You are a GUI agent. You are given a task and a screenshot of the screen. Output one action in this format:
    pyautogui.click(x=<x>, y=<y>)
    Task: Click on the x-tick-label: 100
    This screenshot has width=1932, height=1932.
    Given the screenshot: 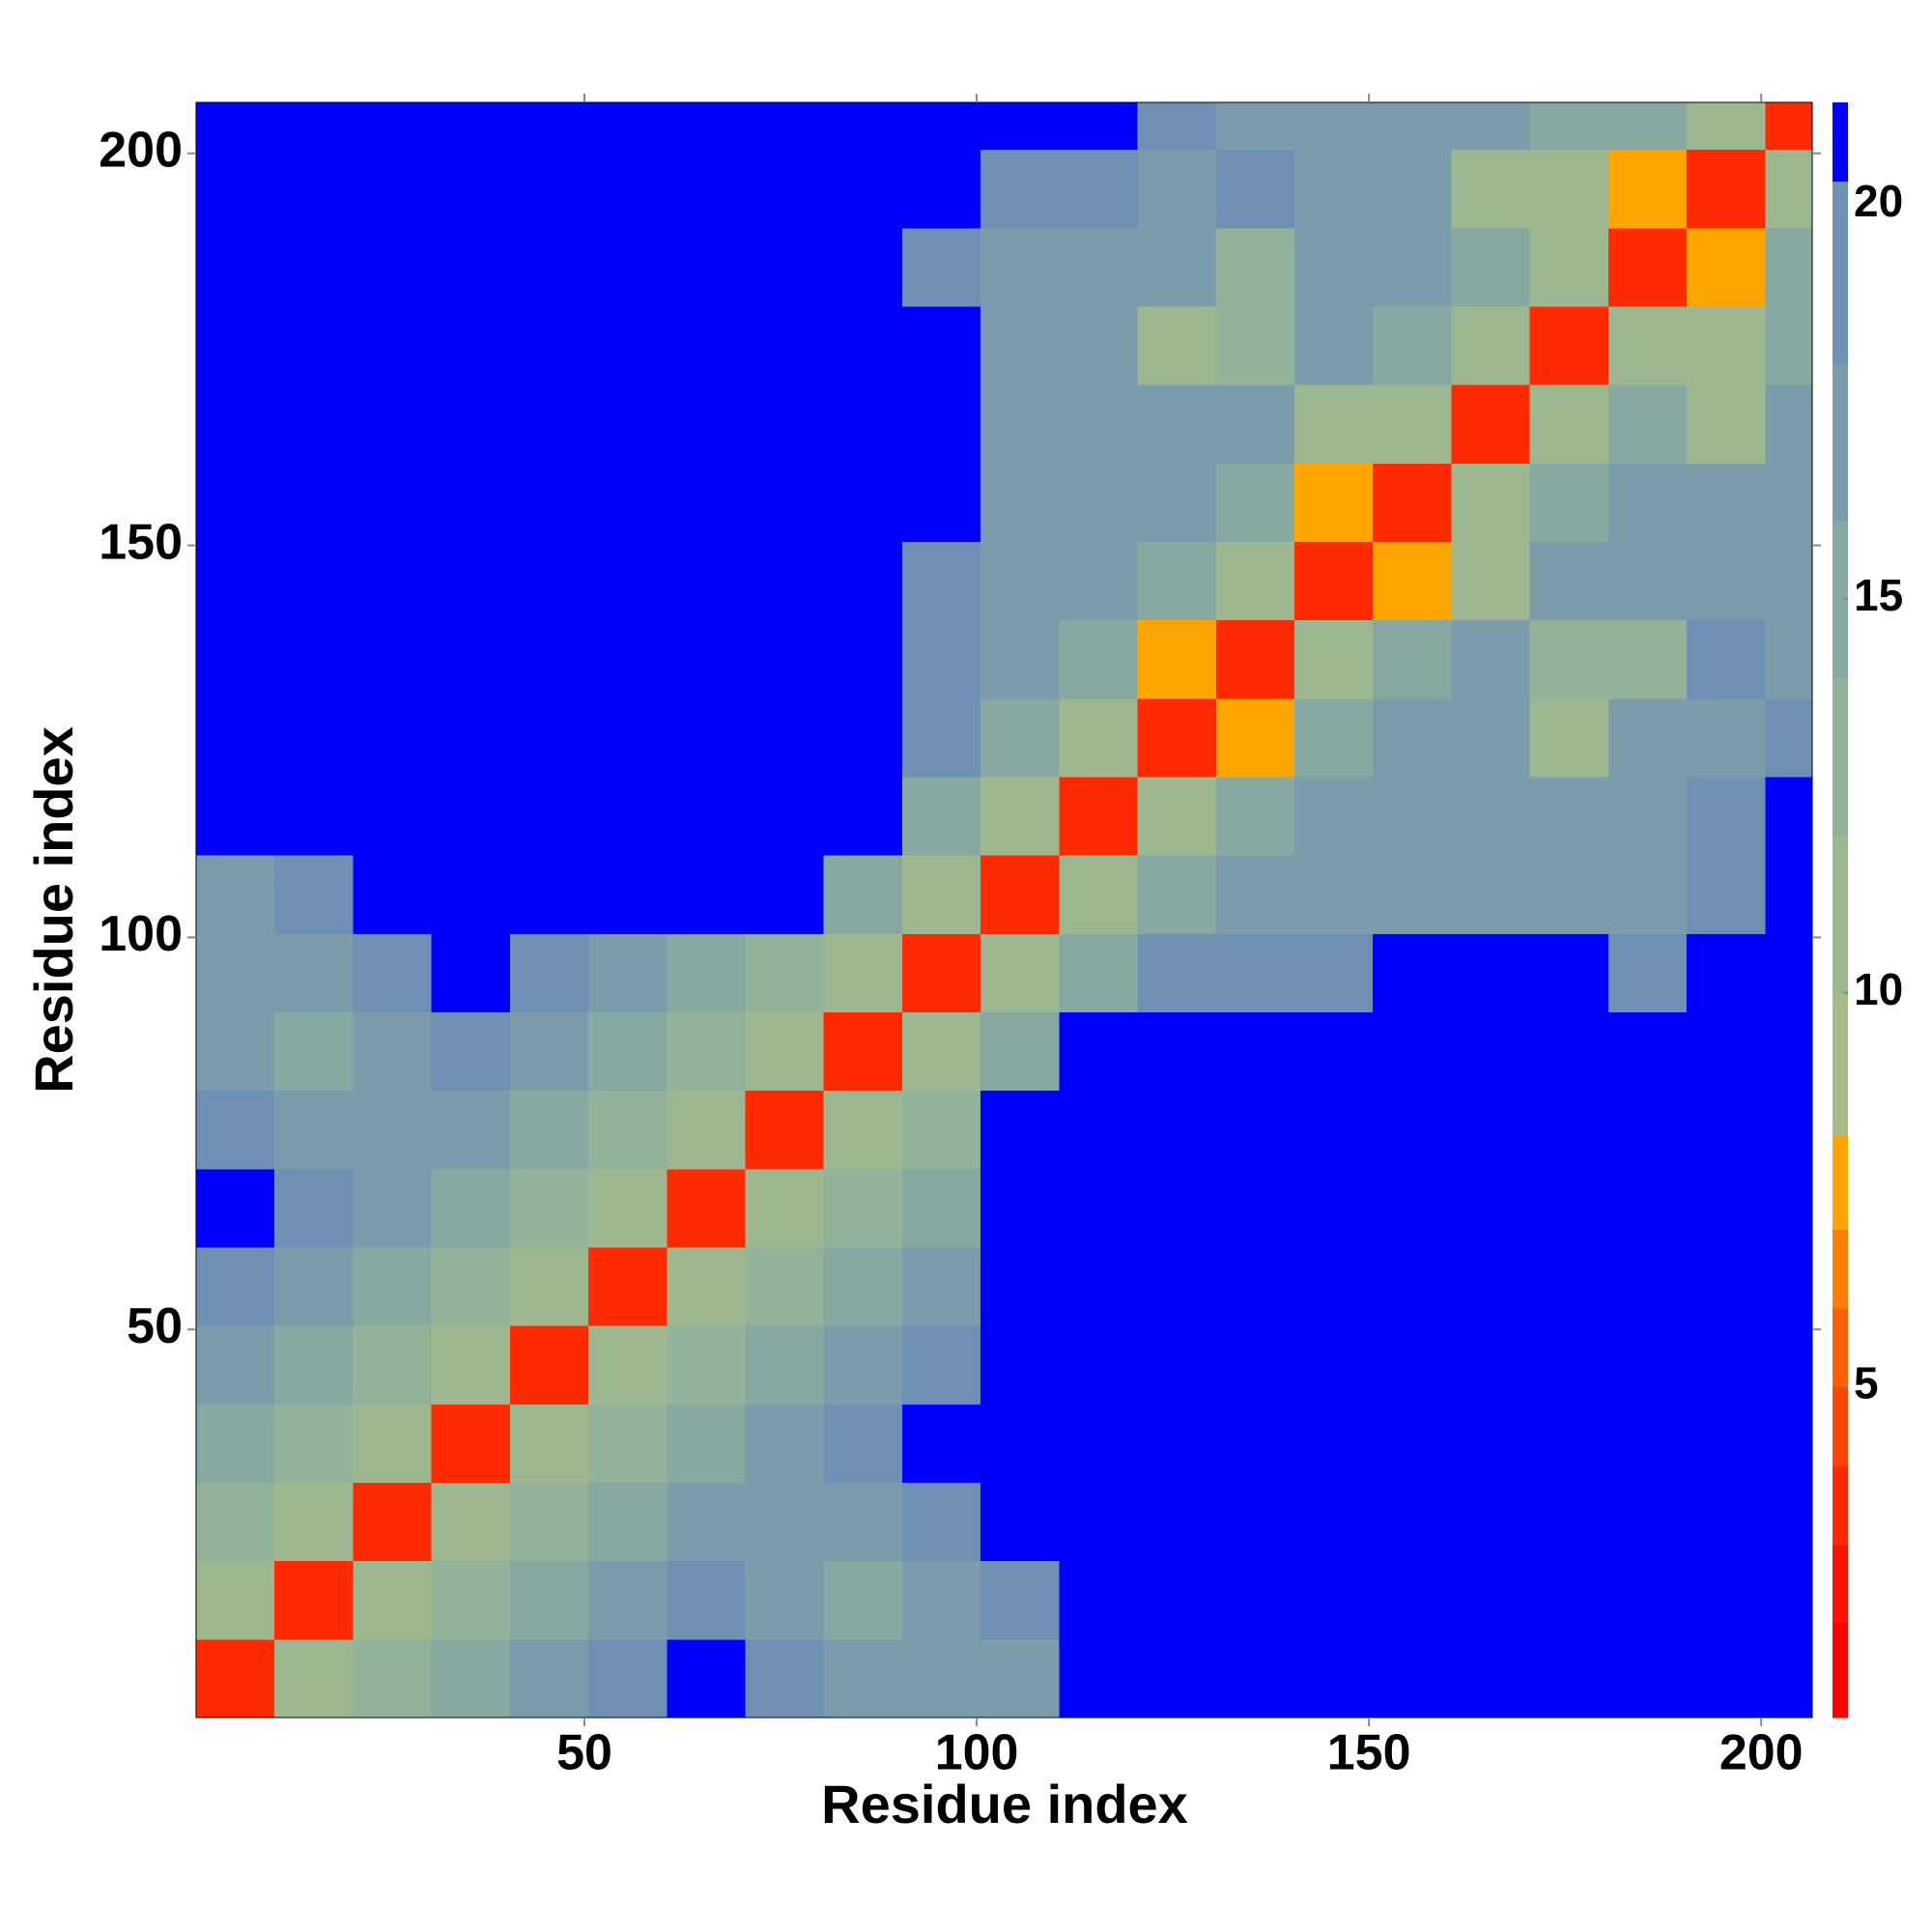 What is the action you would take?
    pyautogui.click(x=977, y=1753)
    